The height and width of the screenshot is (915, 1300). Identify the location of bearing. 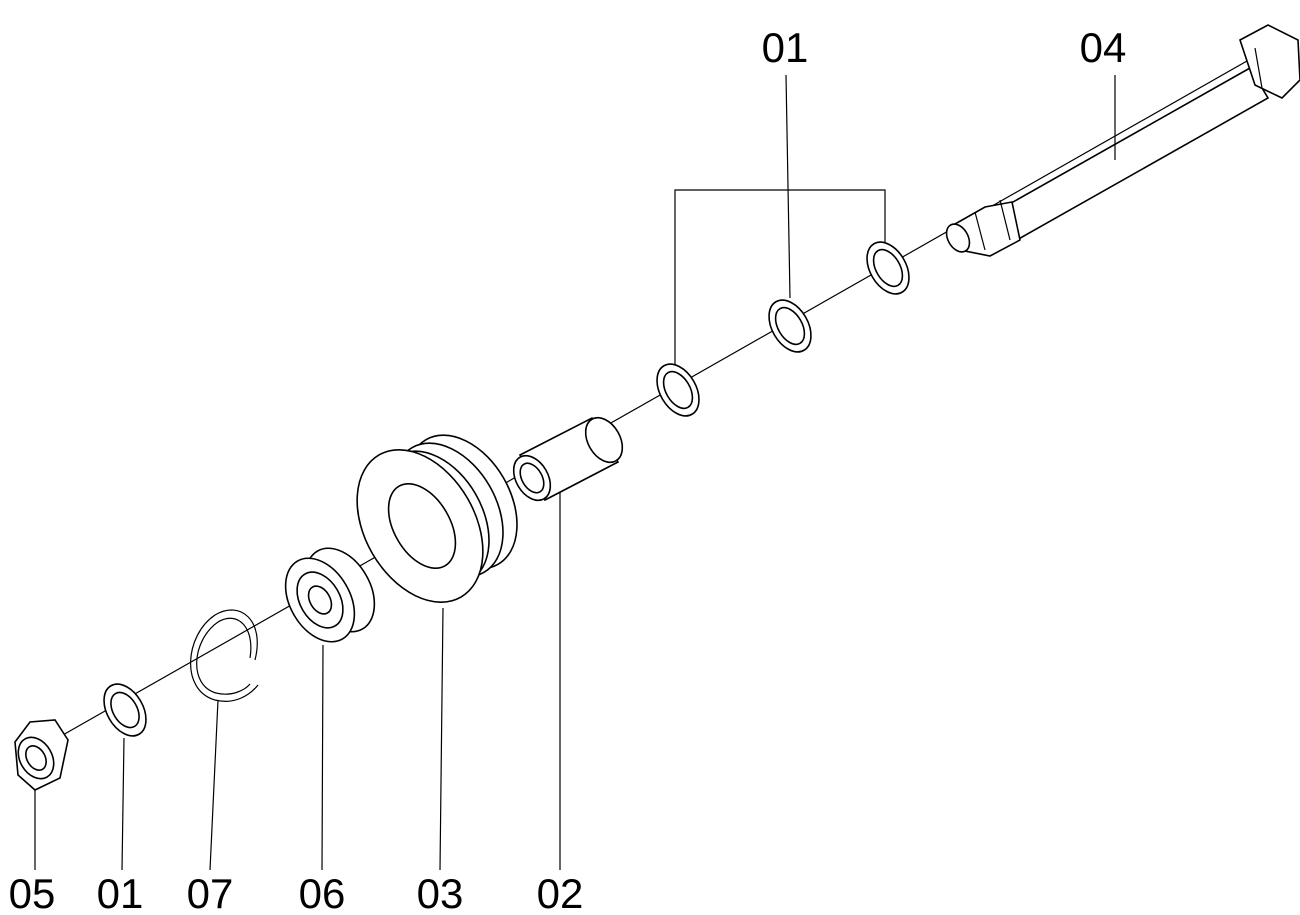
(330, 595).